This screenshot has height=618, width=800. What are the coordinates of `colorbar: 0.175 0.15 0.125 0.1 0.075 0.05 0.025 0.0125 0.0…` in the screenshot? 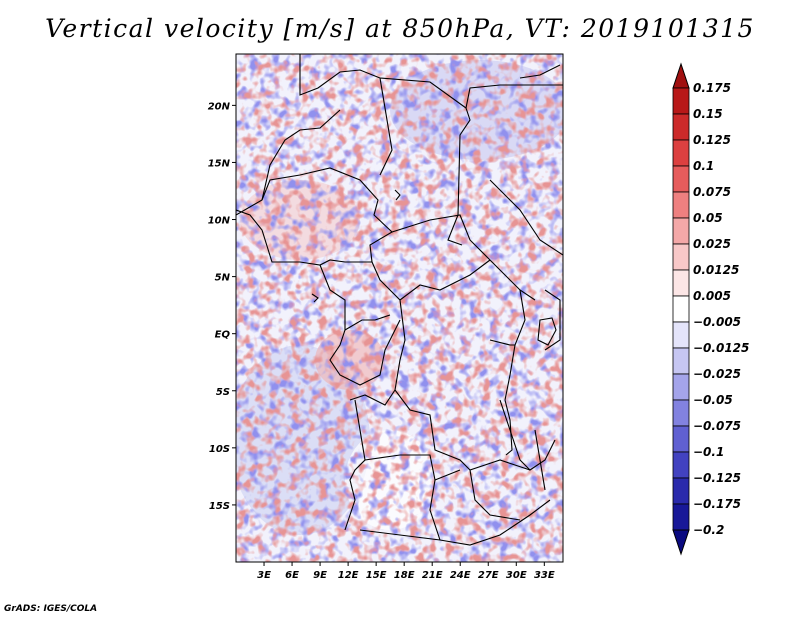 It's located at (710, 309).